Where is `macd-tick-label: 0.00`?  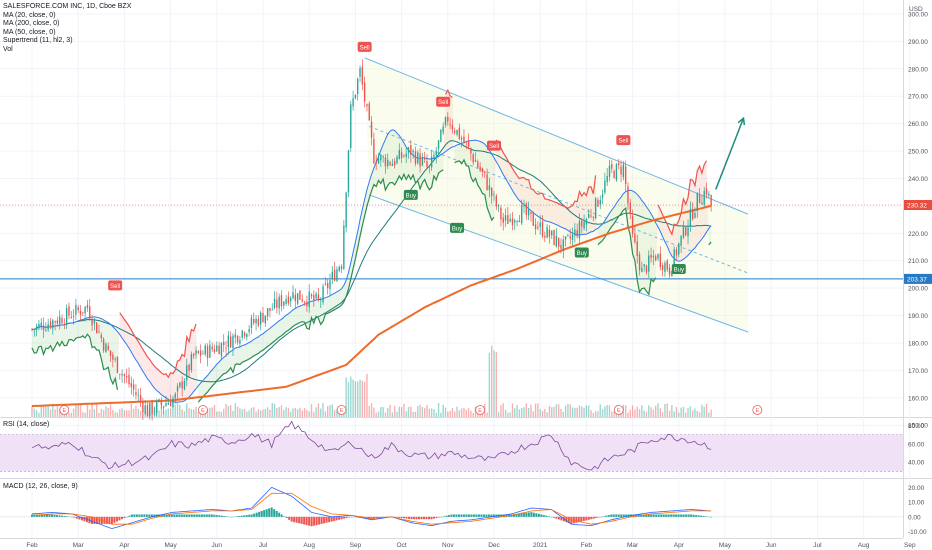 macd-tick-label: 0.00 is located at coordinates (914, 517).